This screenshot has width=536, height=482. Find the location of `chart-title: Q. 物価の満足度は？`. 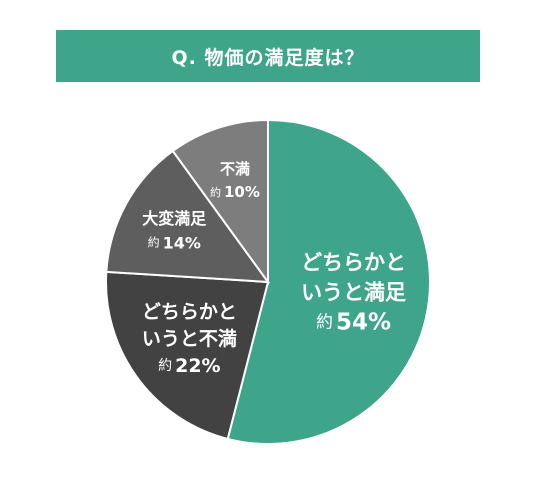

chart-title: Q. 物価の満足度は？ is located at coordinates (268, 57).